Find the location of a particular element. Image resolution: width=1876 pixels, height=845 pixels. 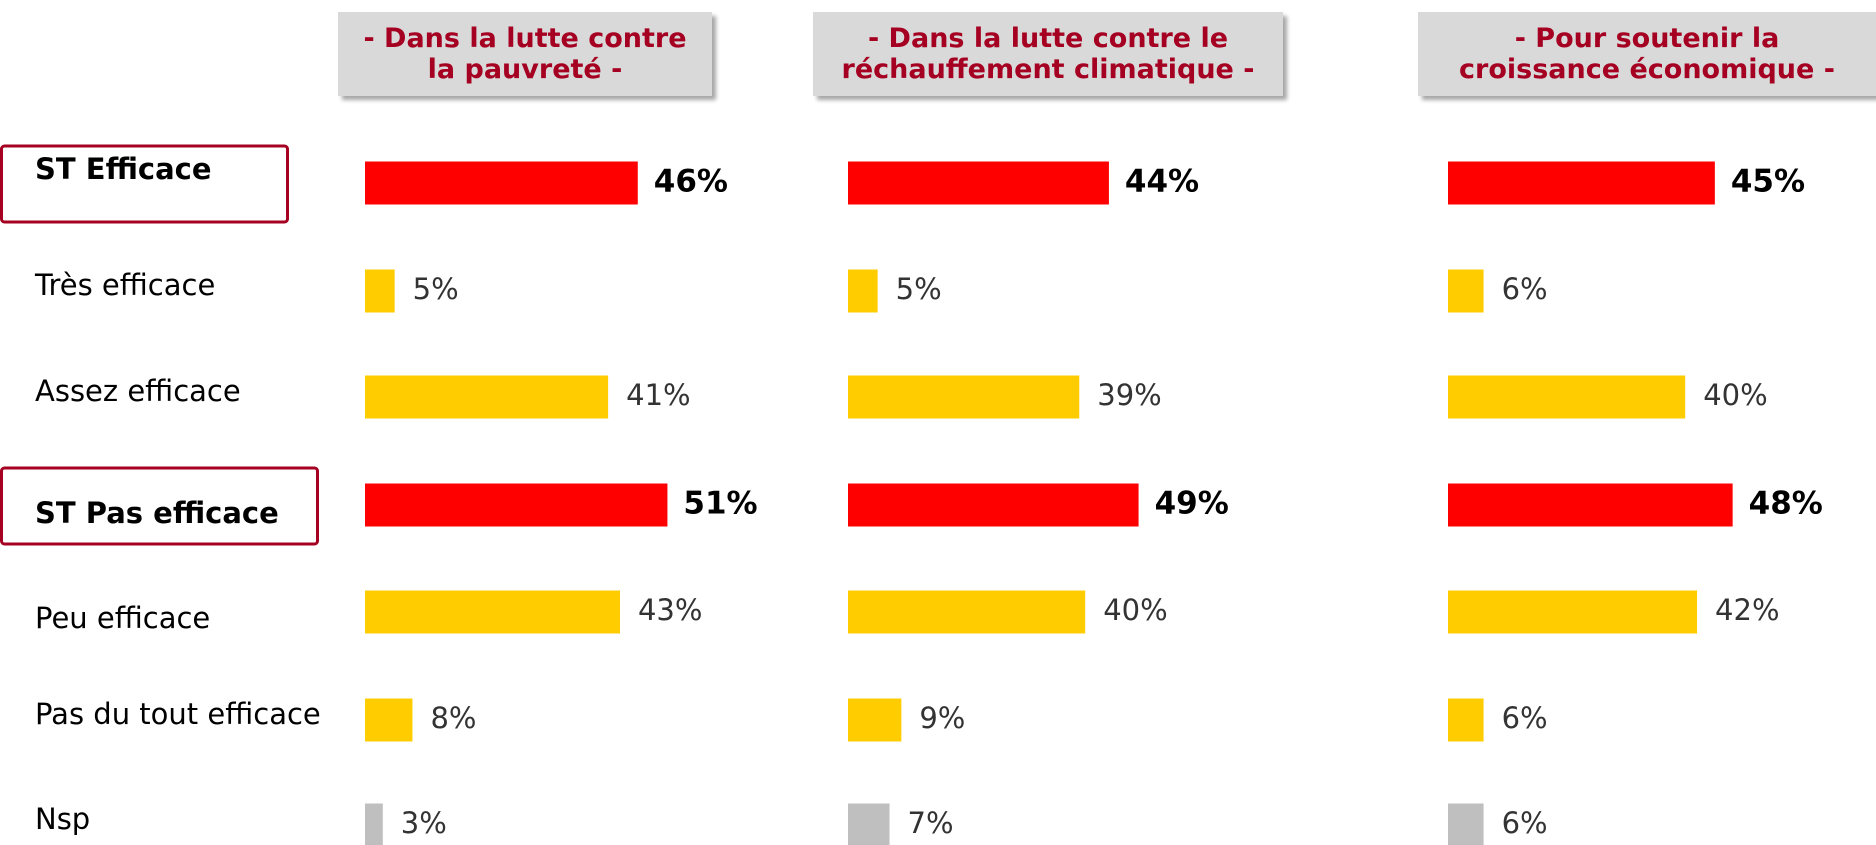

value-label: 48% is located at coordinates (1786, 504).